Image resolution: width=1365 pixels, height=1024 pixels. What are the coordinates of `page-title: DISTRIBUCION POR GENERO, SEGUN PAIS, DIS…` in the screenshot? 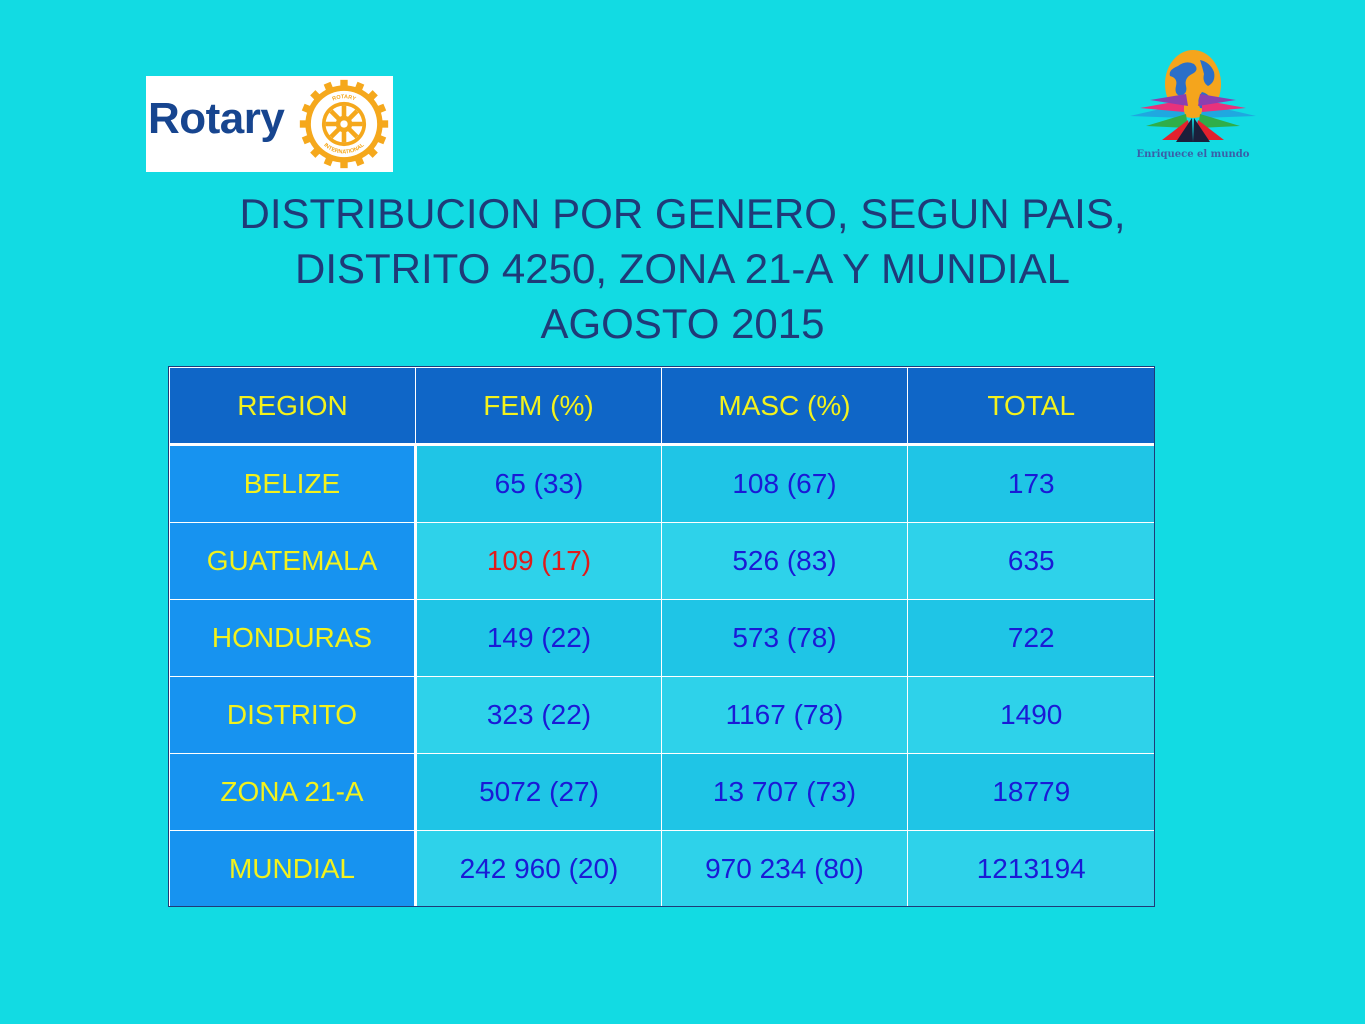 It's located at (682, 268).